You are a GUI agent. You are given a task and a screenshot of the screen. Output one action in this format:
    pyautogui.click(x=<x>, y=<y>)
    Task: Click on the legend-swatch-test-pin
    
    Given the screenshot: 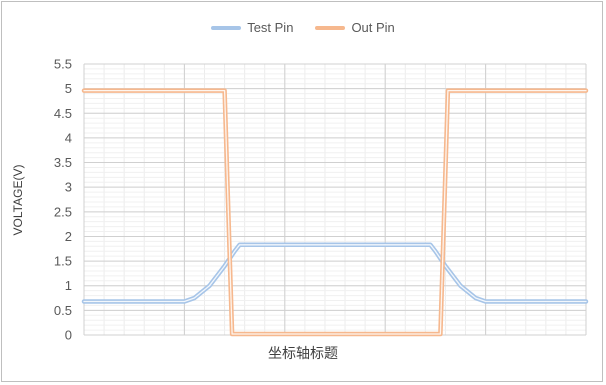 What is the action you would take?
    pyautogui.click(x=226, y=27)
    